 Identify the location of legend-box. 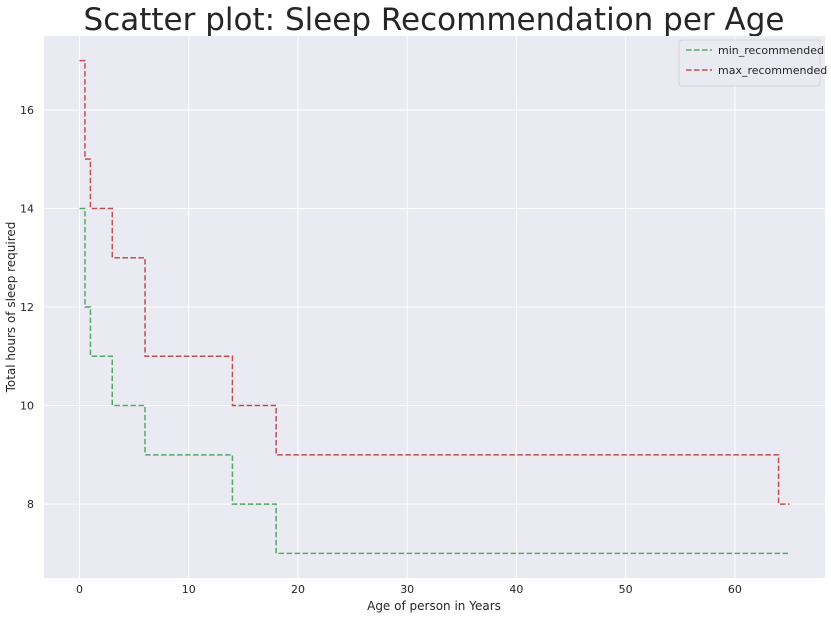
(749, 63).